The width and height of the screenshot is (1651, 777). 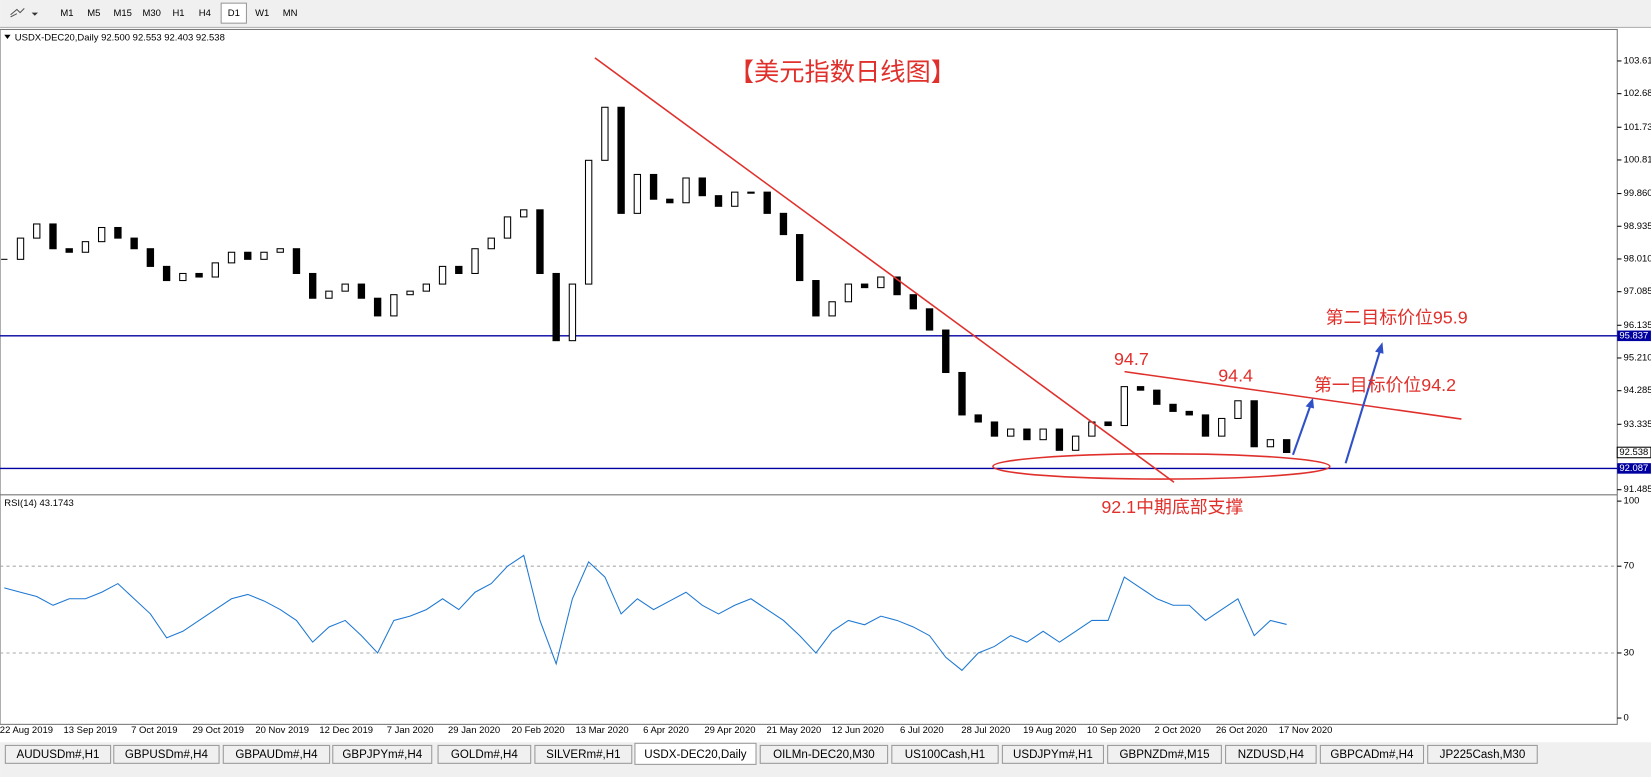 What do you see at coordinates (1385, 385) in the screenshot?
I see `annotation: 第一目标价位94.2` at bounding box center [1385, 385].